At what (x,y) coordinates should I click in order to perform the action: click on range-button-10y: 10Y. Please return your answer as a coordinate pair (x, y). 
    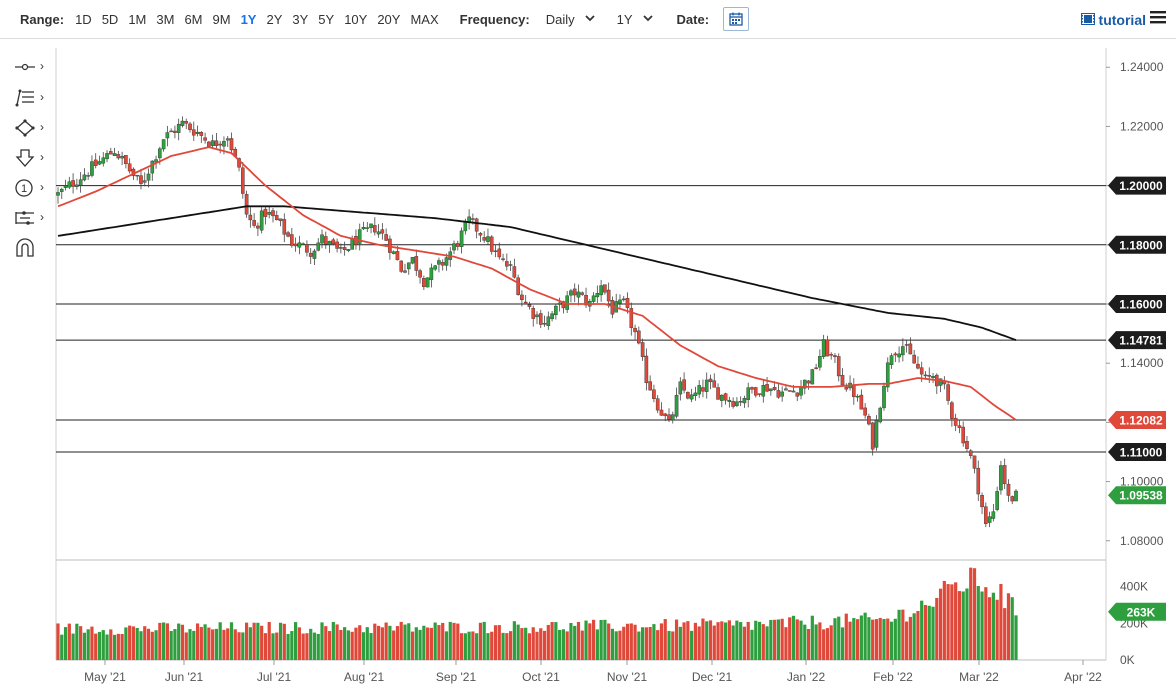
    Looking at the image, I should click on (356, 19).